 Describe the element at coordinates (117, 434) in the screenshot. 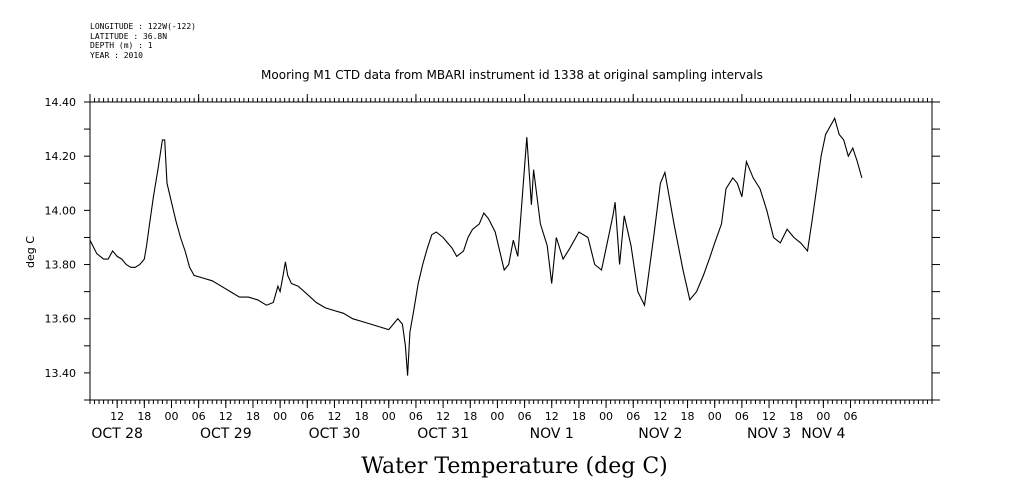

I see `x-day-label: OCT 28` at that location.